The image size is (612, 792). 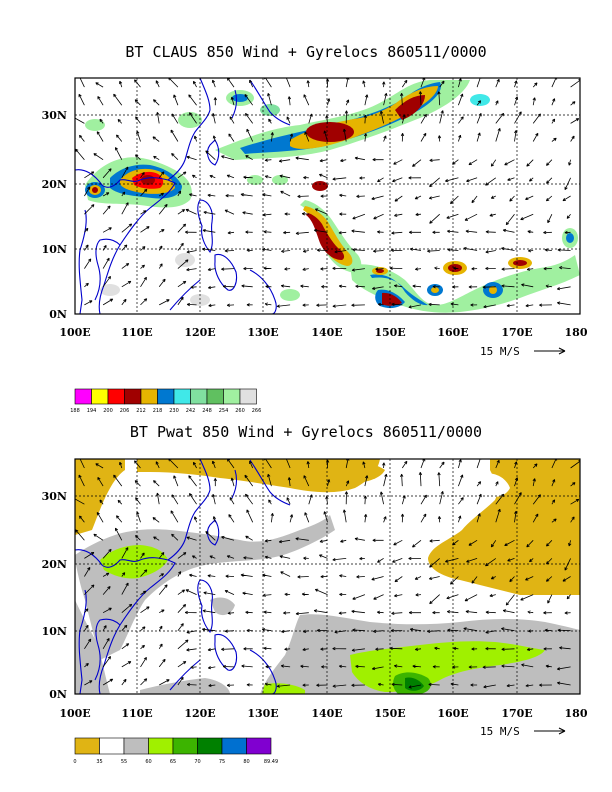 What do you see at coordinates (576, 713) in the screenshot?
I see `svg-text: 180` at bounding box center [576, 713].